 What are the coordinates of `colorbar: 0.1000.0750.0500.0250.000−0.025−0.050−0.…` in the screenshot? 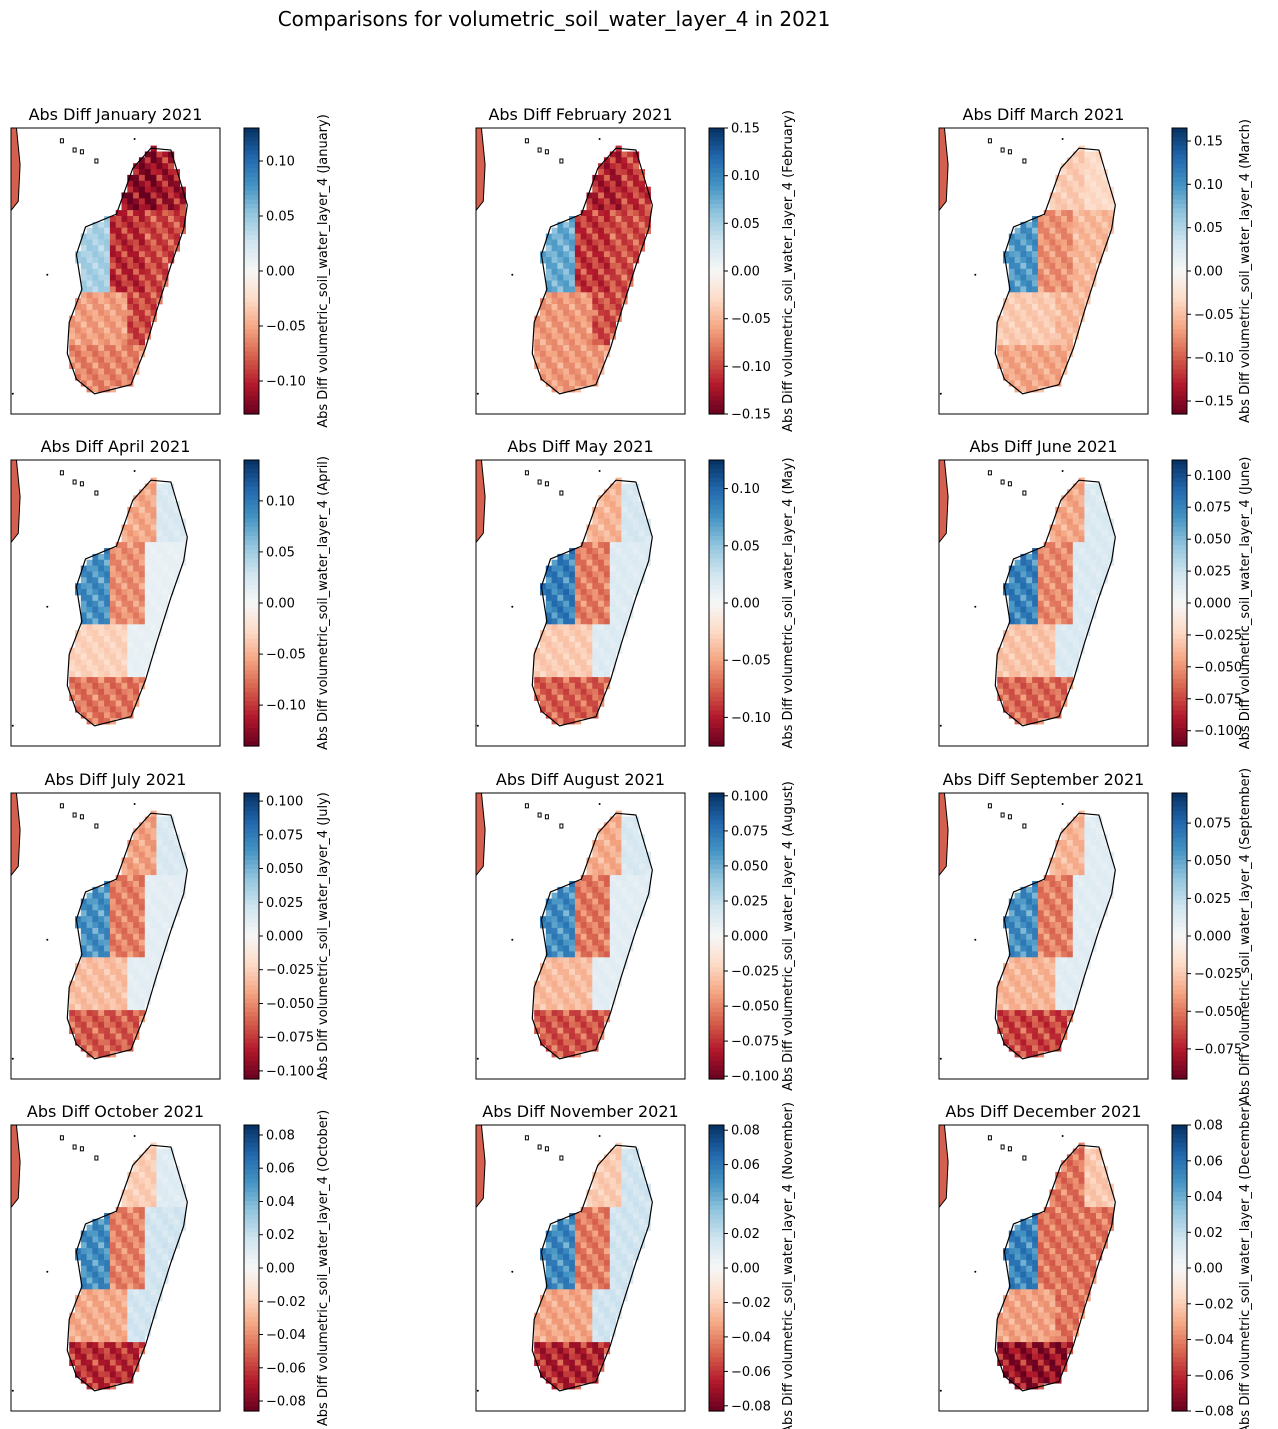 It's located at (287, 936).